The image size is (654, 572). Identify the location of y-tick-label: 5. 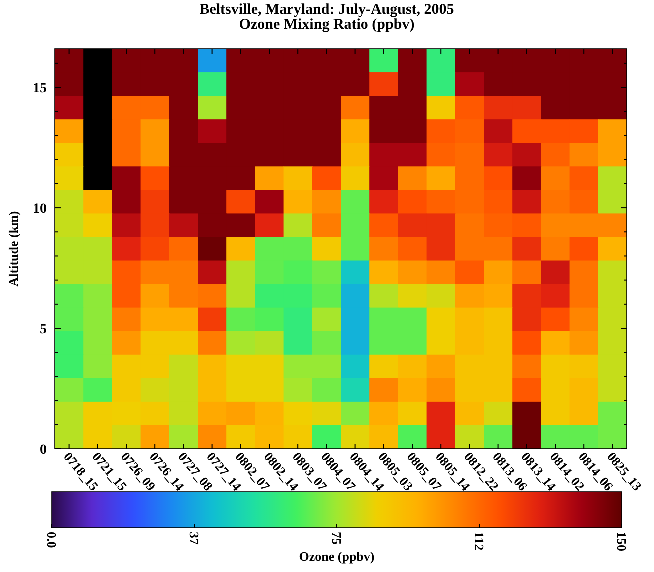
(43, 330).